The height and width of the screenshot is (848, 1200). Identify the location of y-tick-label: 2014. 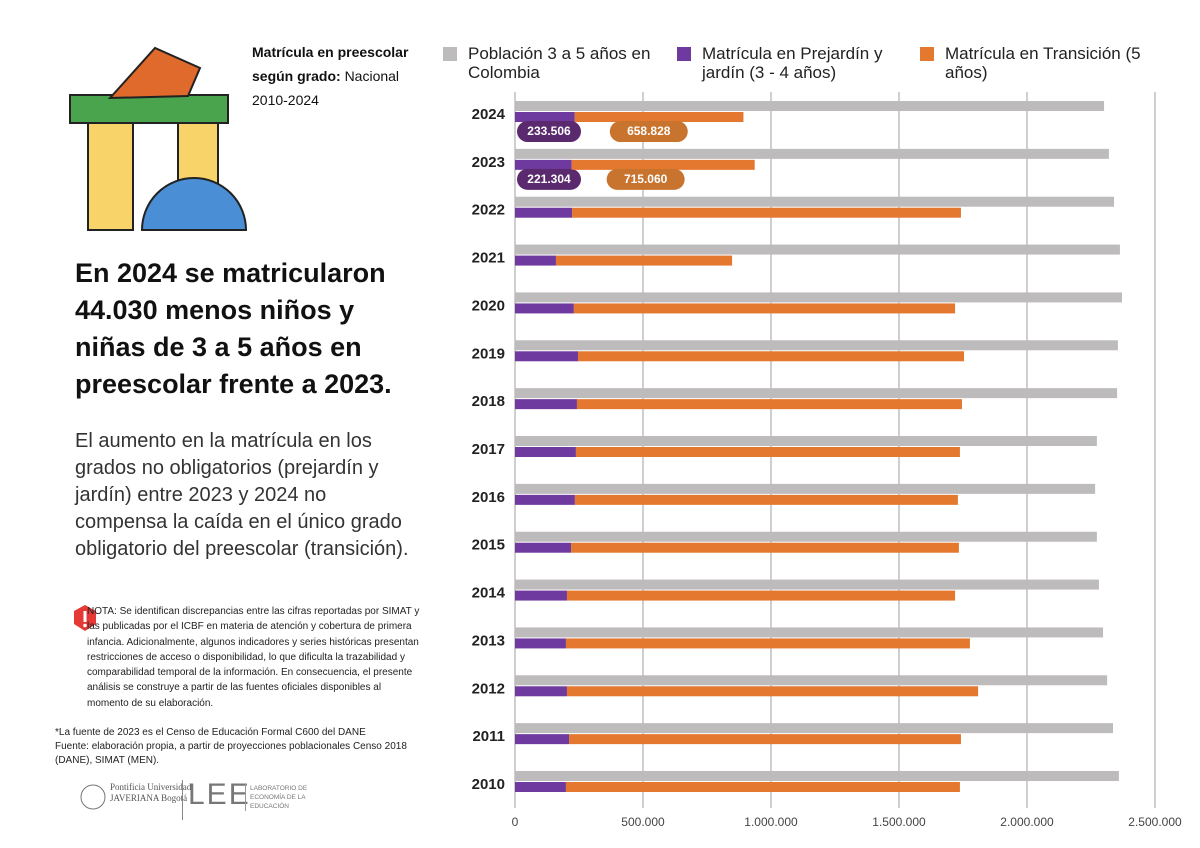
(489, 593).